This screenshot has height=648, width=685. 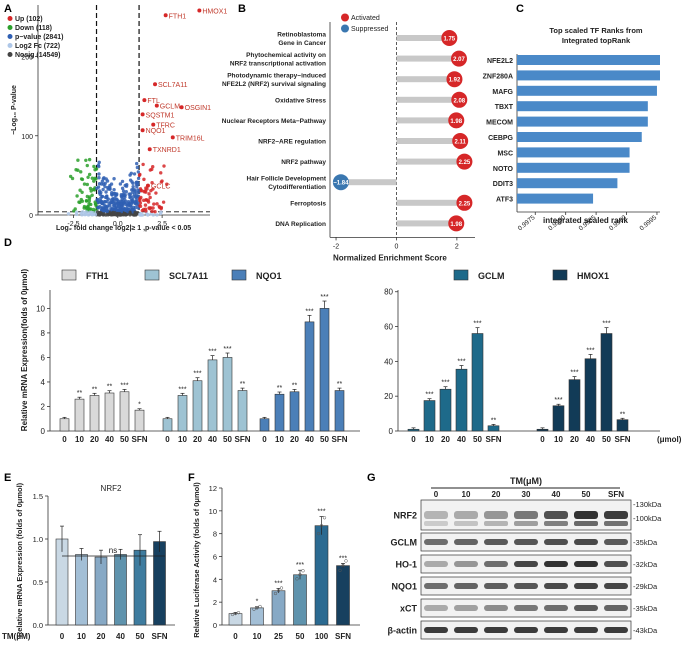 I want to click on panel-label-a: A, so click(x=8, y=9).